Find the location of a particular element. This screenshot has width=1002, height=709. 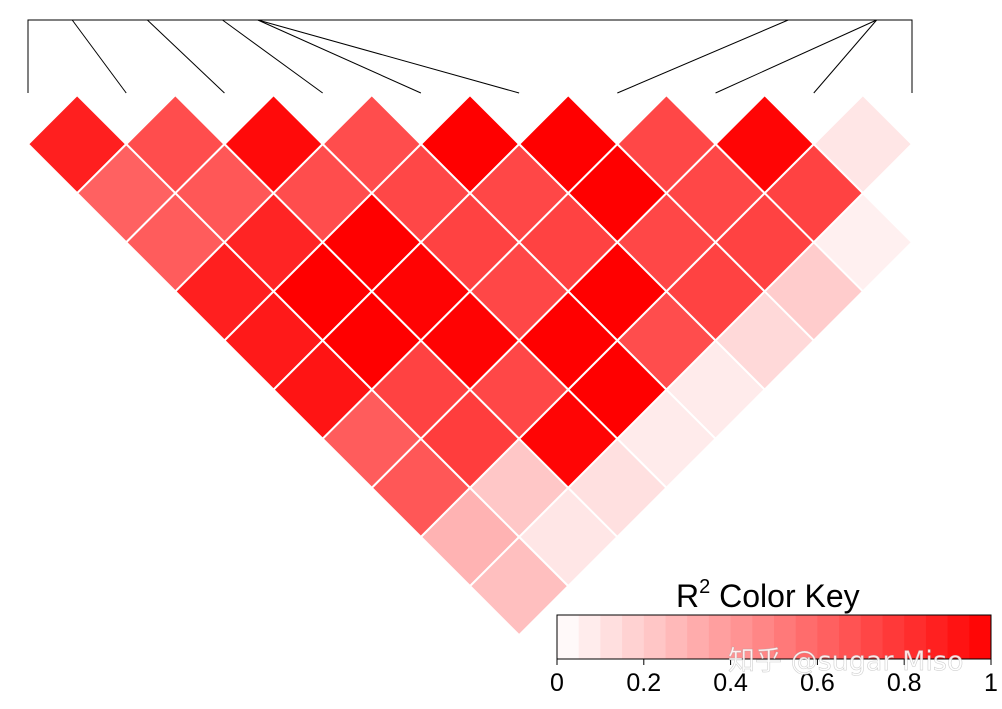

ld-cell is located at coordinates (519, 586).